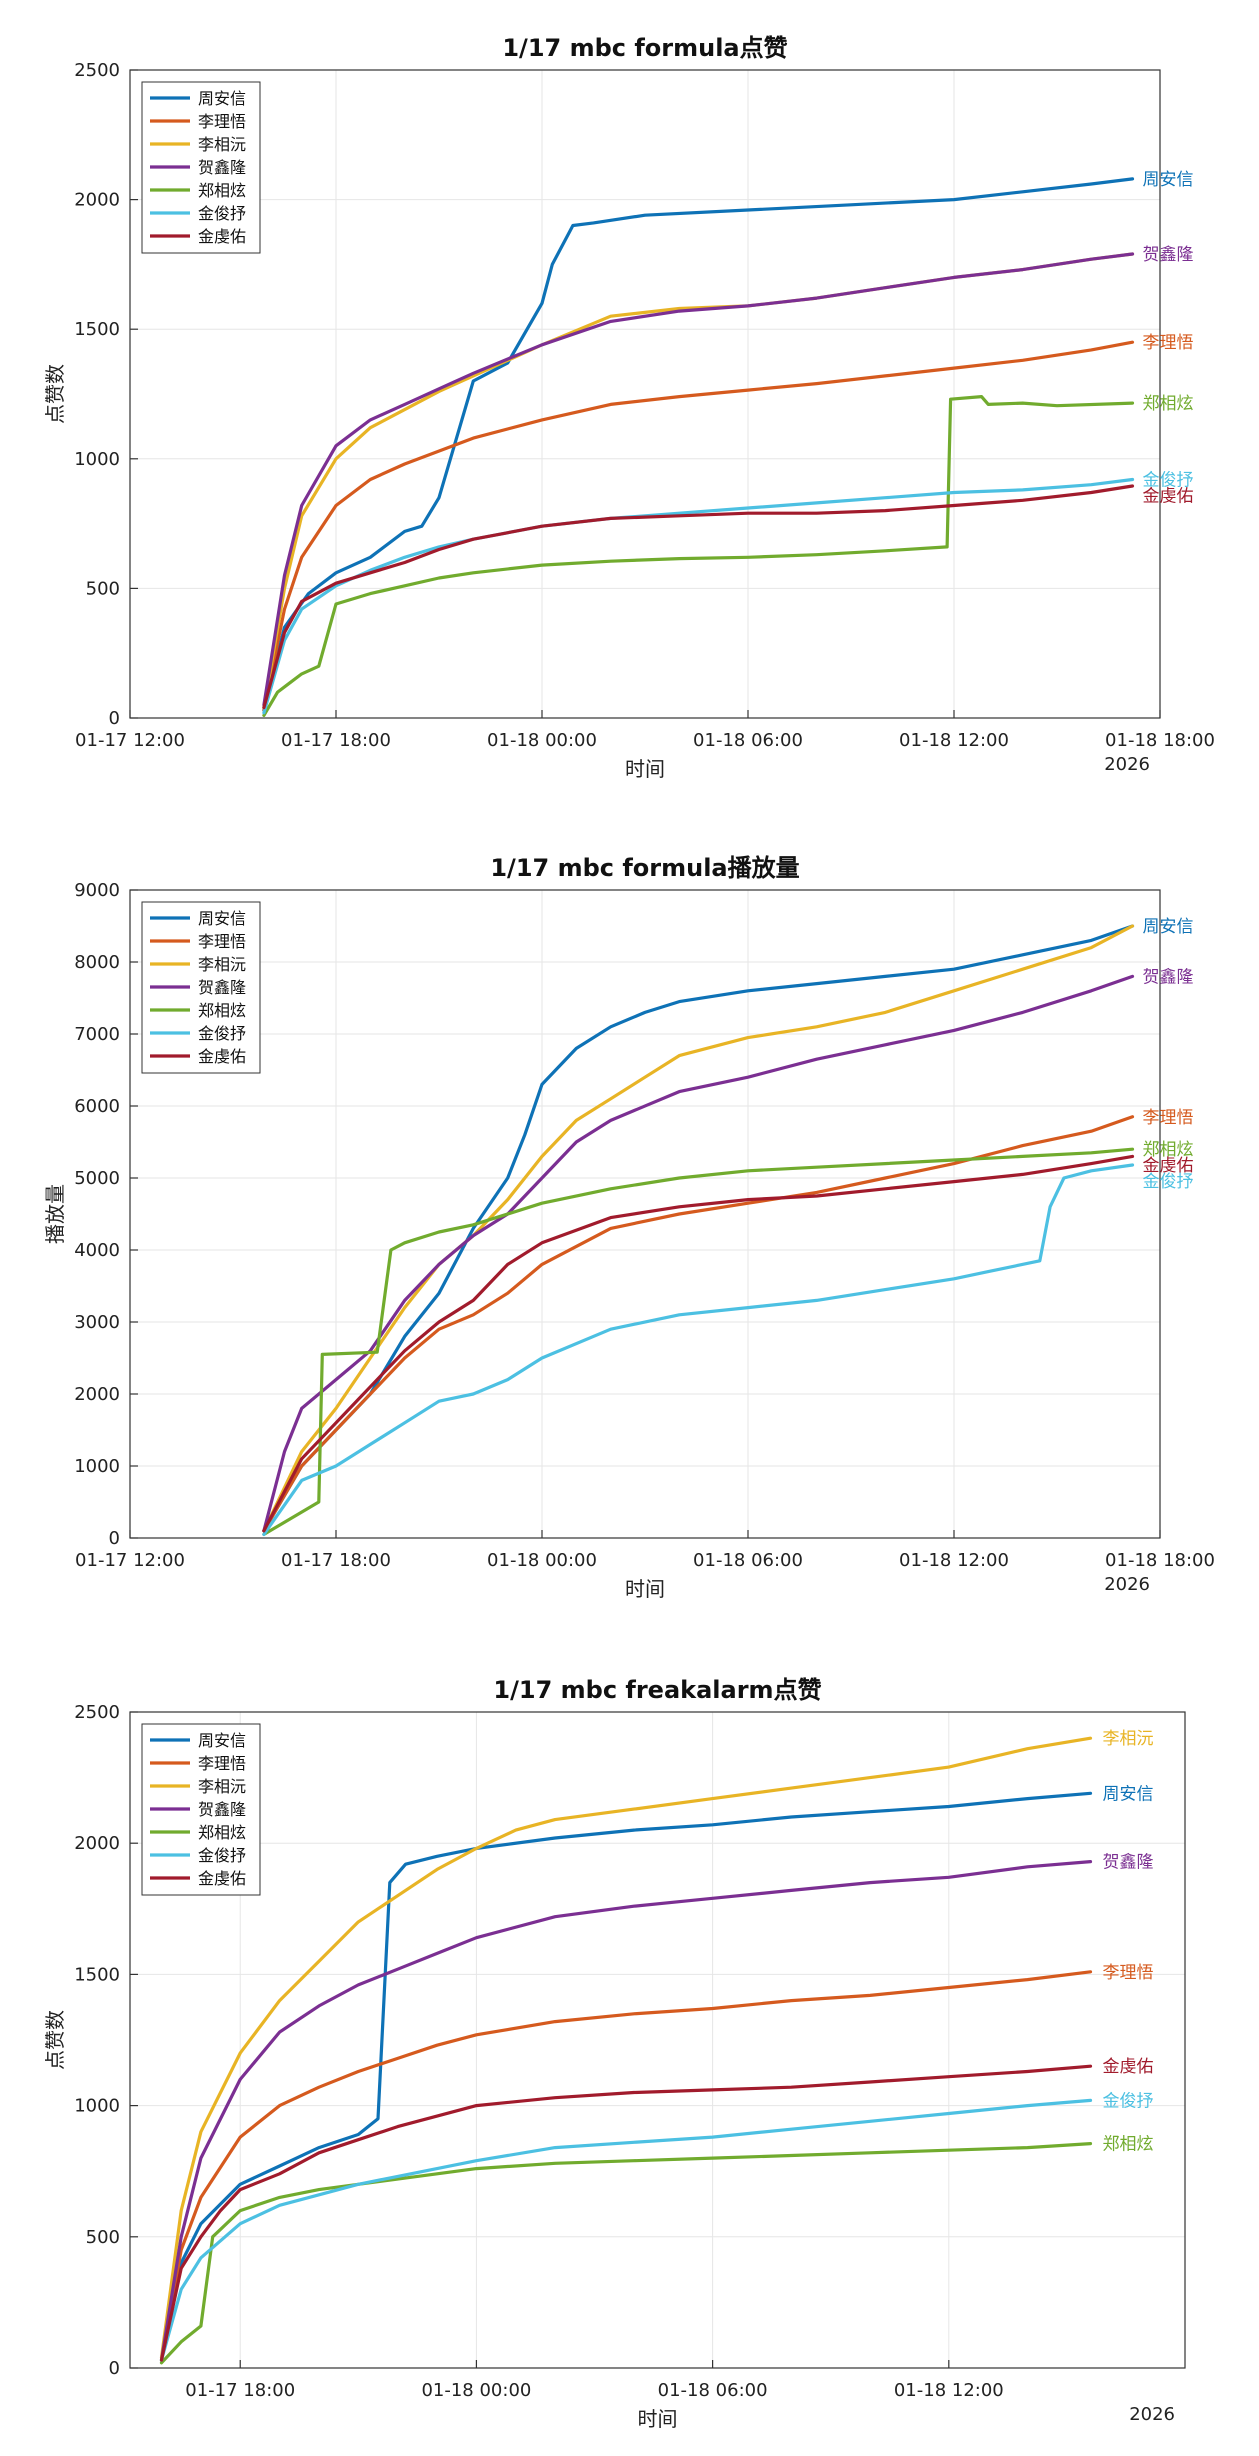 The width and height of the screenshot is (1259, 2456). I want to click on series-line-金虔佑, so click(698, 597).